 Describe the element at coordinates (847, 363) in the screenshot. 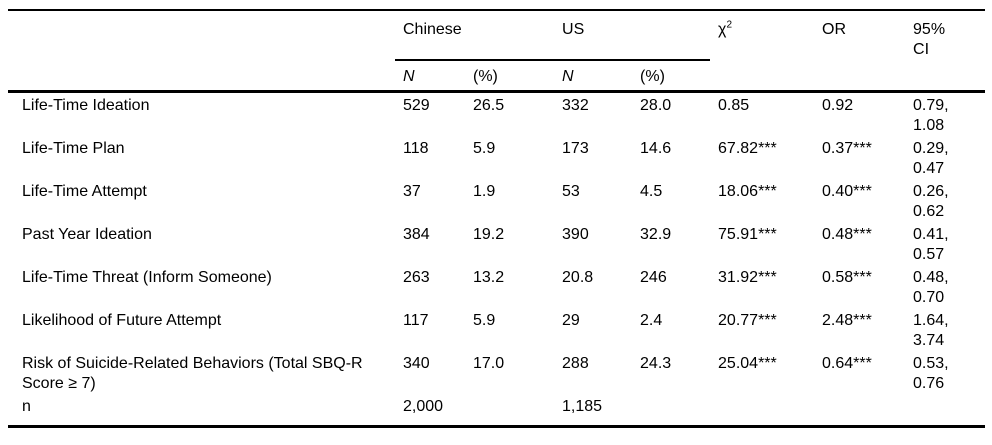

I see `cell-odds-ratio: 0.64***` at that location.